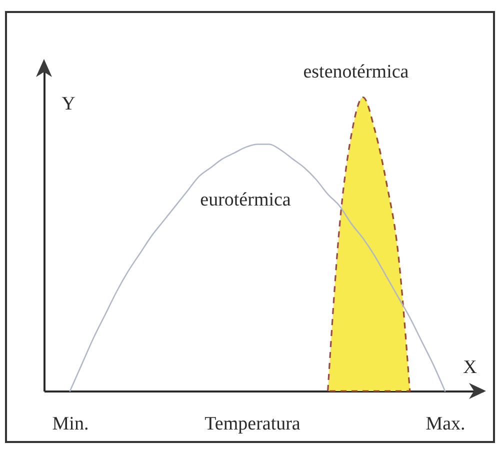 This screenshot has height=456, width=498. Describe the element at coordinates (69, 104) in the screenshot. I see `y-axis-title: Y` at that location.